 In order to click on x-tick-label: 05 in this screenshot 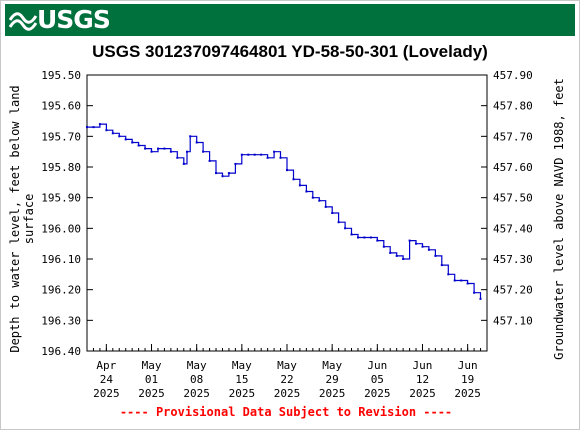, I will do `click(377, 379)`.